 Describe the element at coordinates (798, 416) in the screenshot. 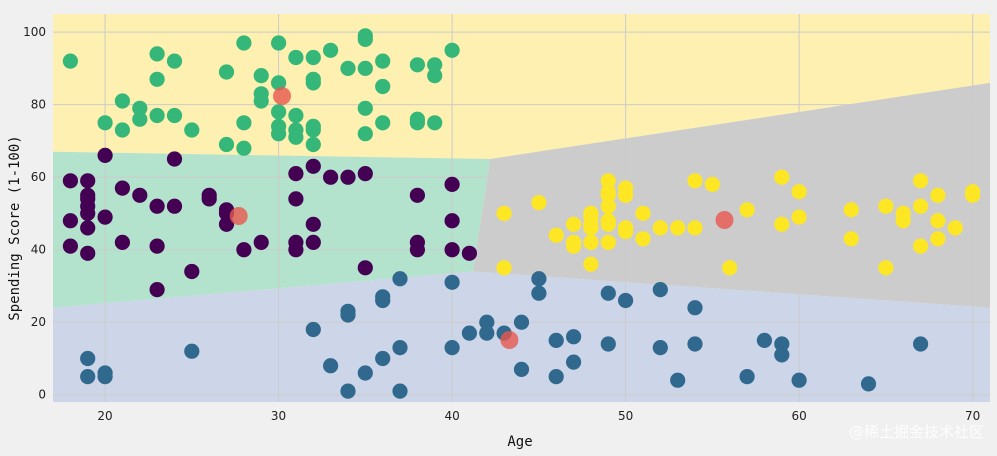

I see `x-tick-label: 60` at that location.